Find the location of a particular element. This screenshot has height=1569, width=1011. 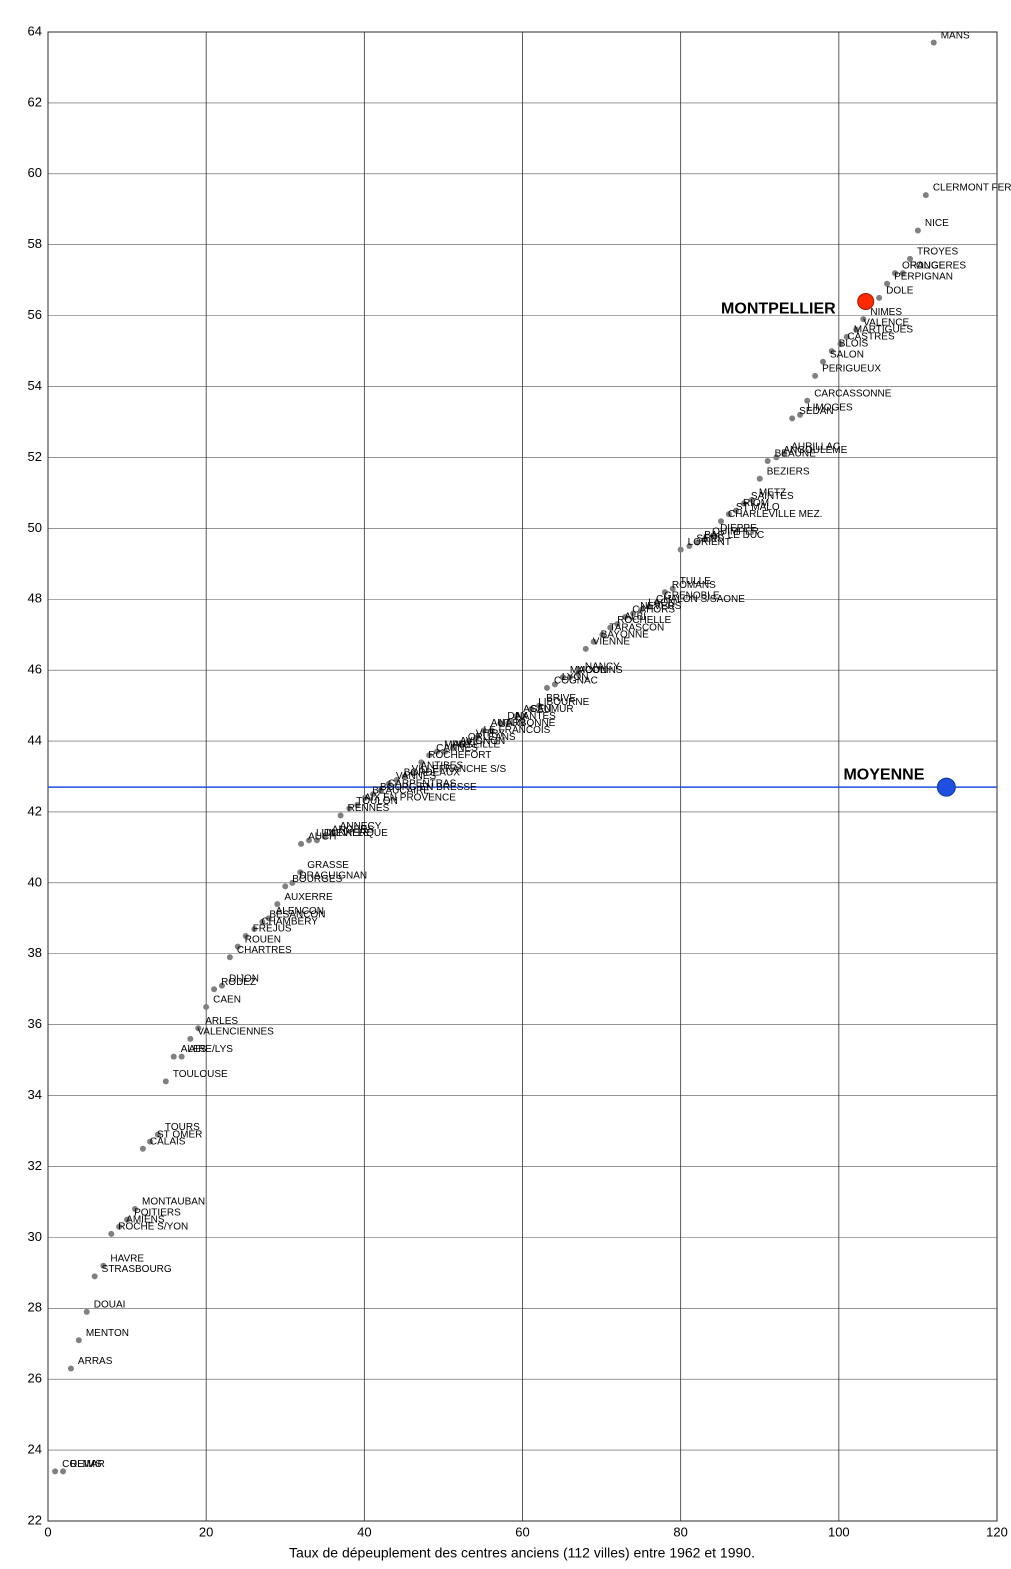

x-tick-label: 60 is located at coordinates (522, 1531).